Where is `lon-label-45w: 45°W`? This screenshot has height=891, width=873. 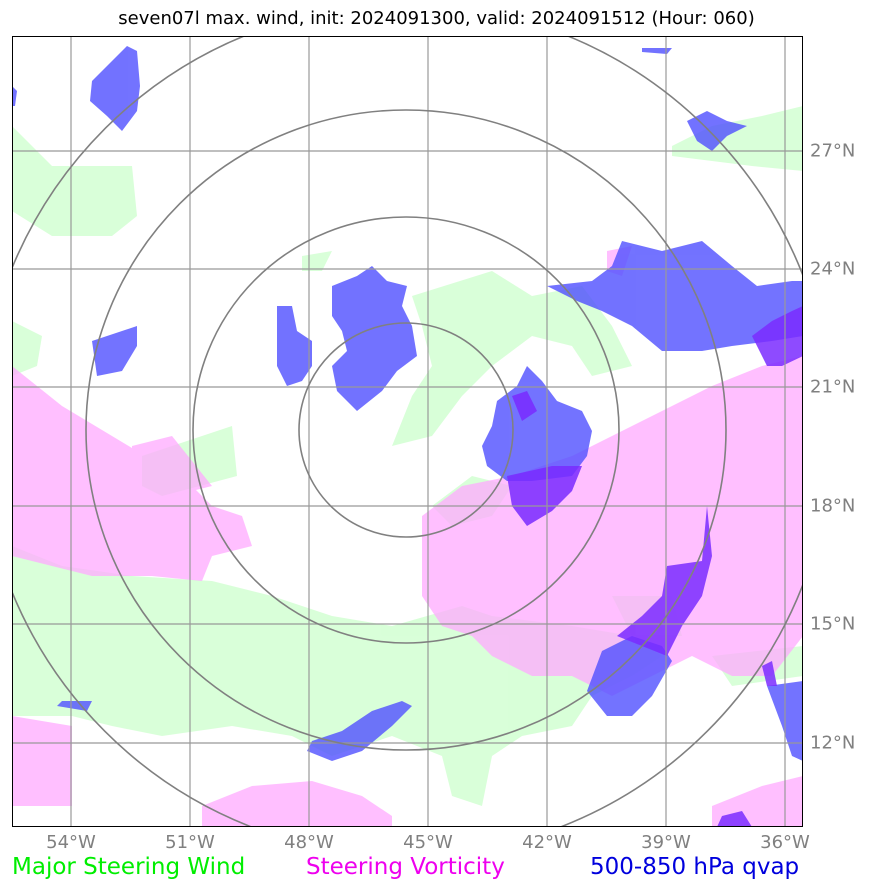
lon-label-45w: 45°W is located at coordinates (428, 842).